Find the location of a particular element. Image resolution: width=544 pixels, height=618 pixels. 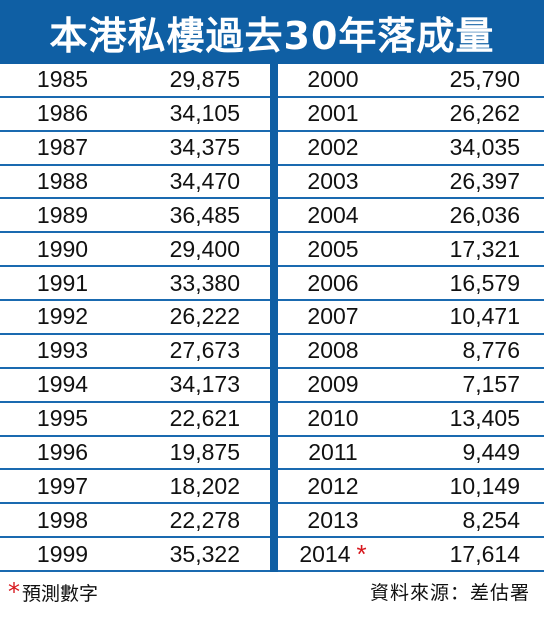

table-row: 2009 7,157 is located at coordinates (411, 386).